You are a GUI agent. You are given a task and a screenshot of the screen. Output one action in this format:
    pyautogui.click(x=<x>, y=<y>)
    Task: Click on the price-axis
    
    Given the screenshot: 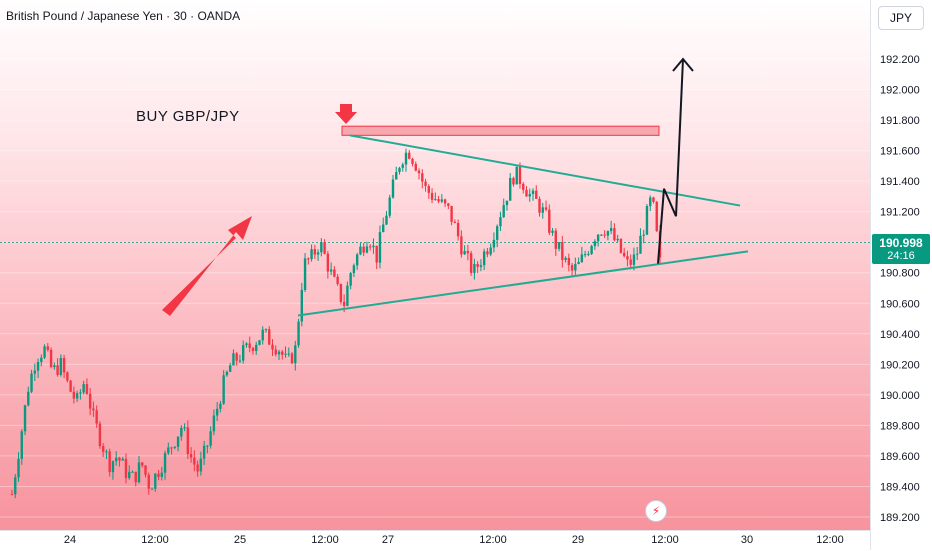 What is the action you would take?
    pyautogui.click(x=901, y=275)
    